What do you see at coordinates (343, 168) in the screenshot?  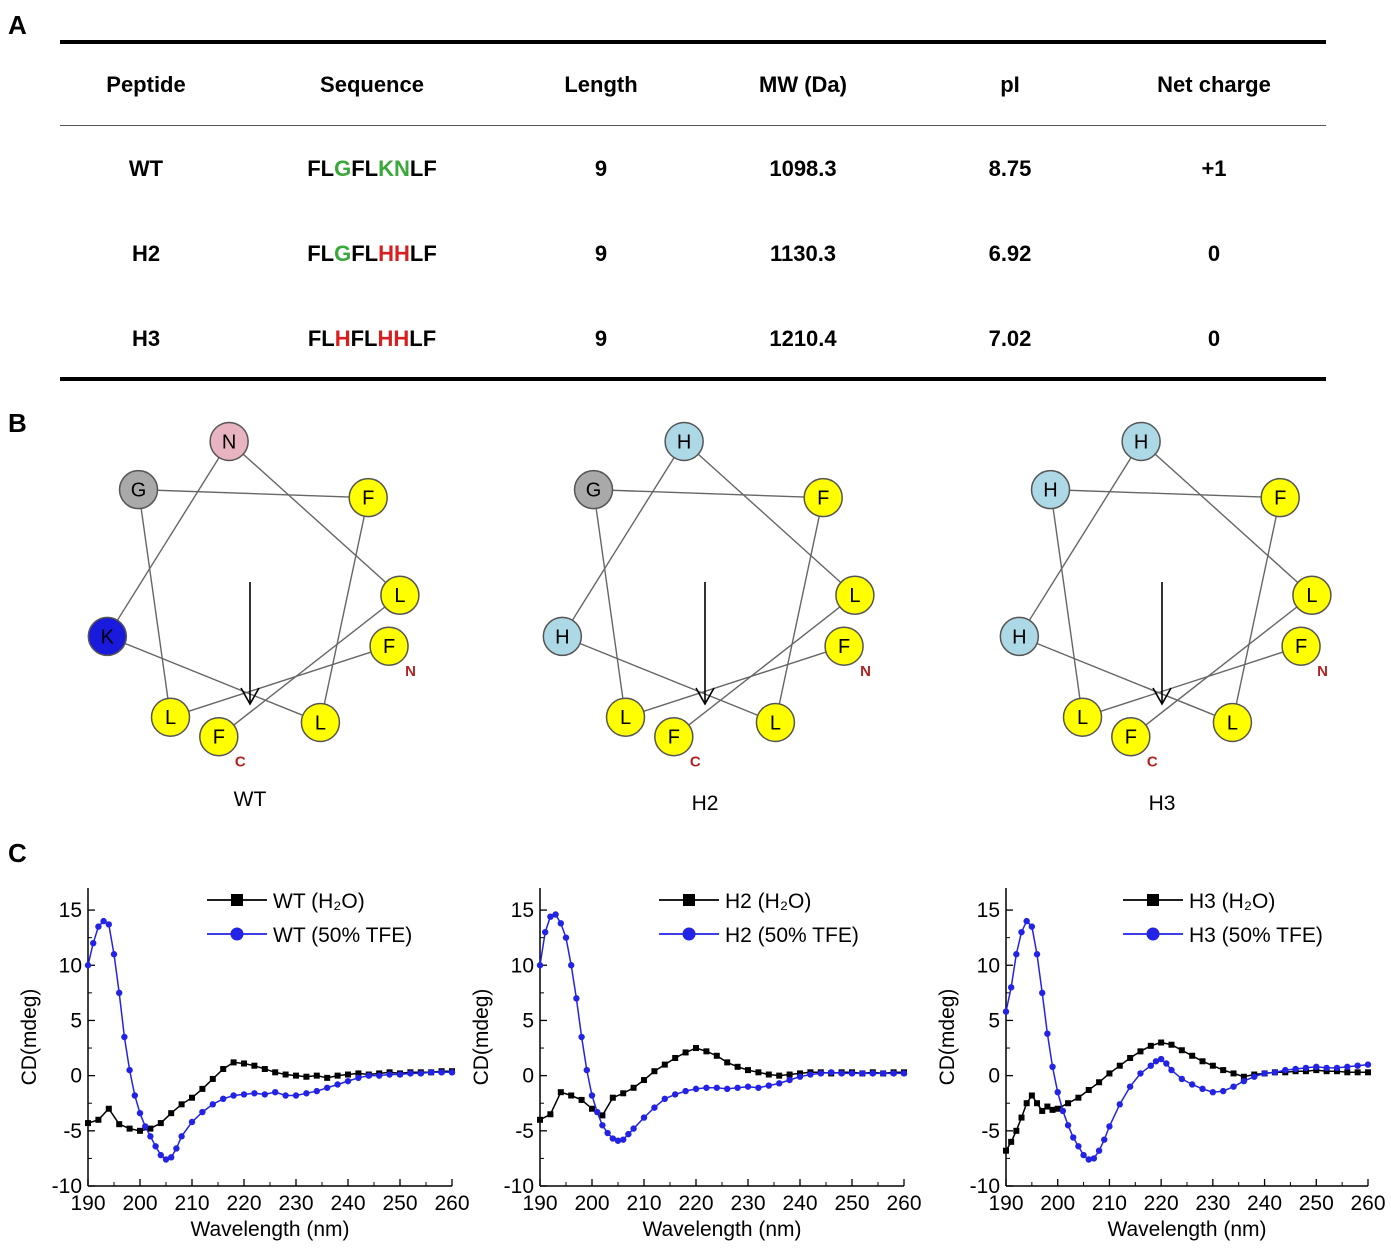 I see `sequence-segment: G` at bounding box center [343, 168].